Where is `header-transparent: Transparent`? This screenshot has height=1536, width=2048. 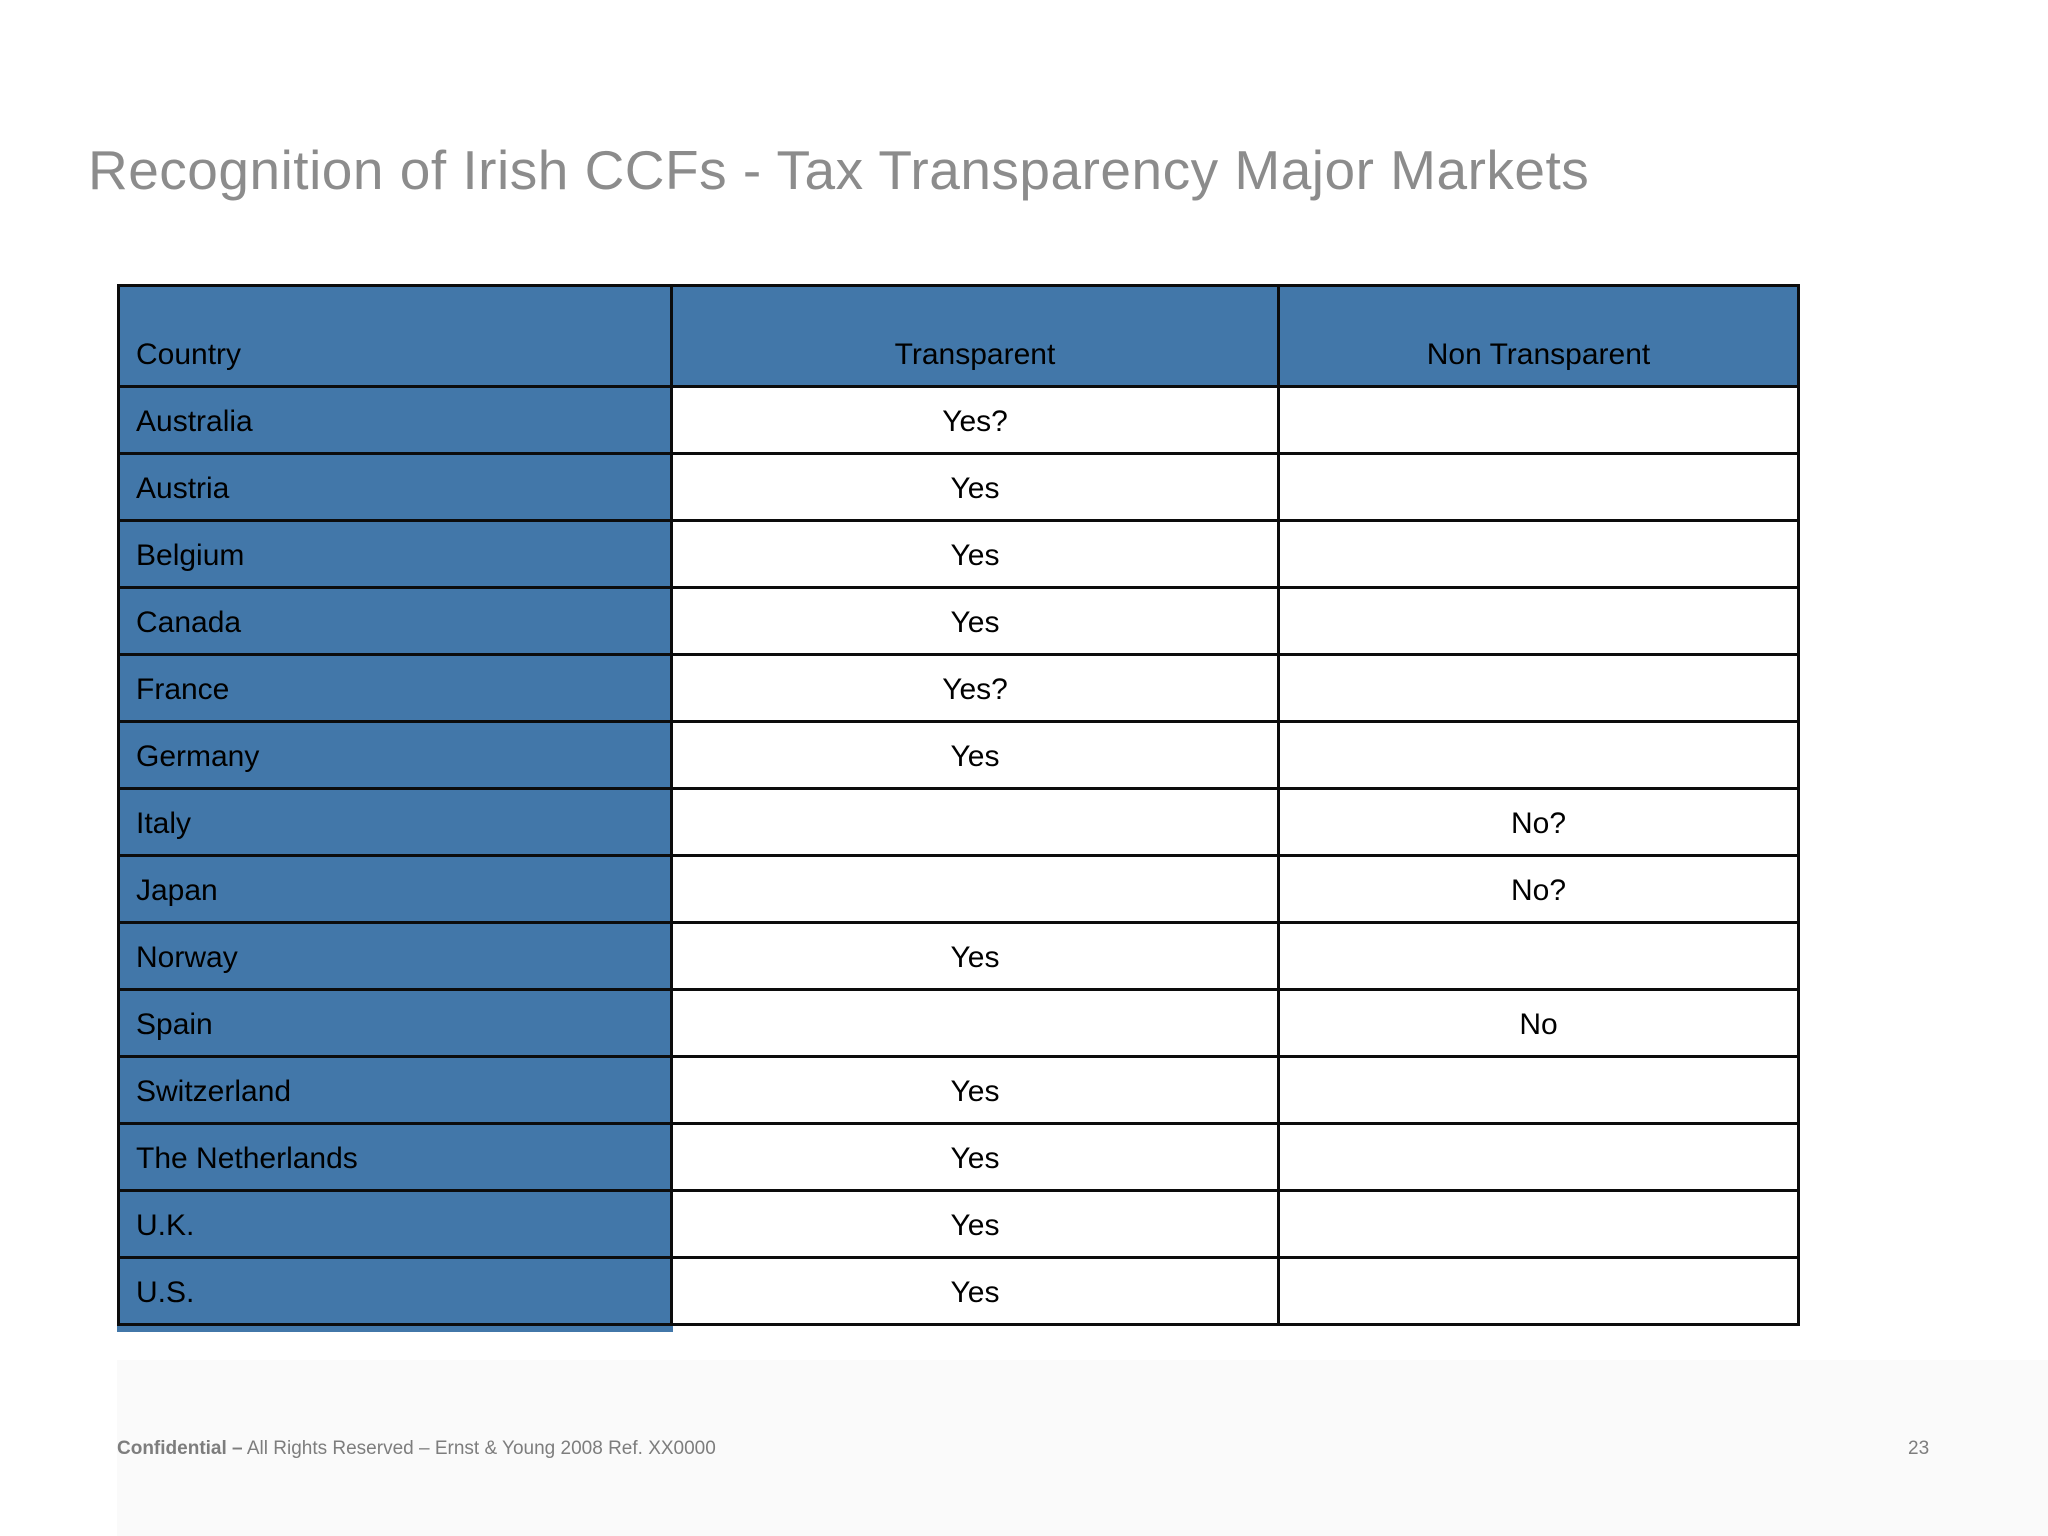 header-transparent: Transparent is located at coordinates (975, 336).